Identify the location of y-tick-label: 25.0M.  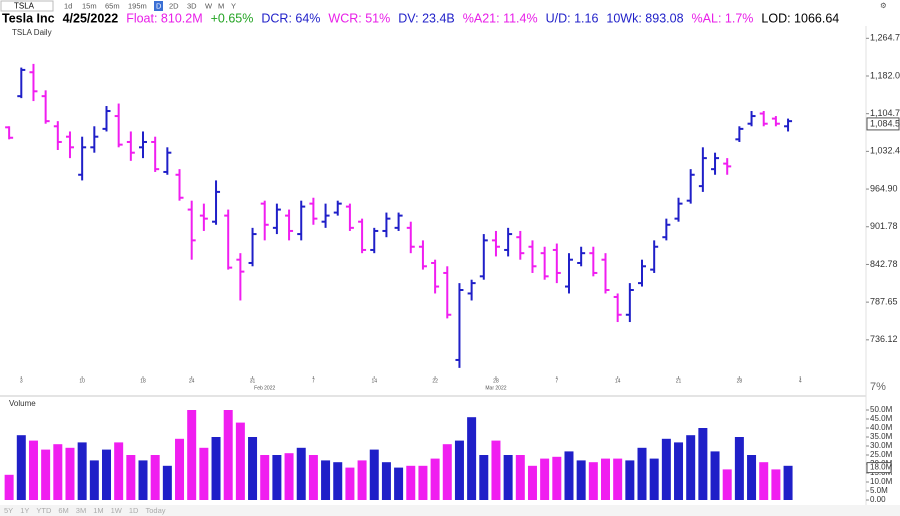
(881, 454).